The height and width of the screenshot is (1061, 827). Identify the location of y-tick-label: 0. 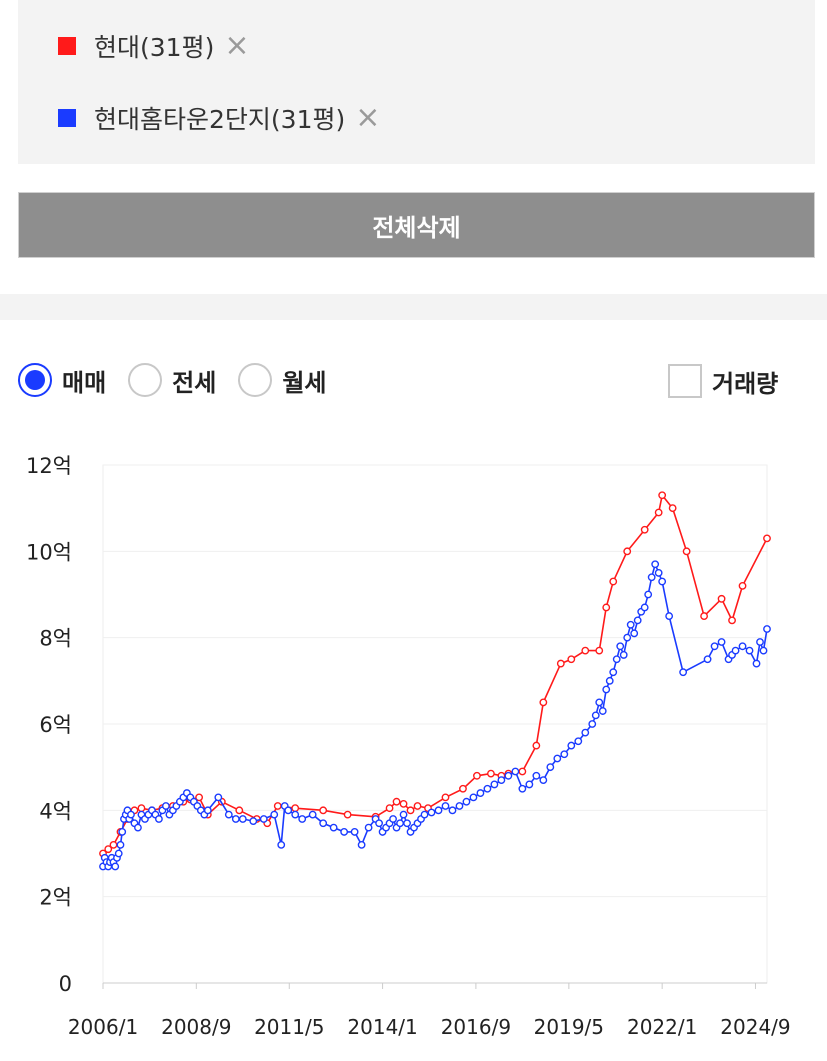
(65, 984).